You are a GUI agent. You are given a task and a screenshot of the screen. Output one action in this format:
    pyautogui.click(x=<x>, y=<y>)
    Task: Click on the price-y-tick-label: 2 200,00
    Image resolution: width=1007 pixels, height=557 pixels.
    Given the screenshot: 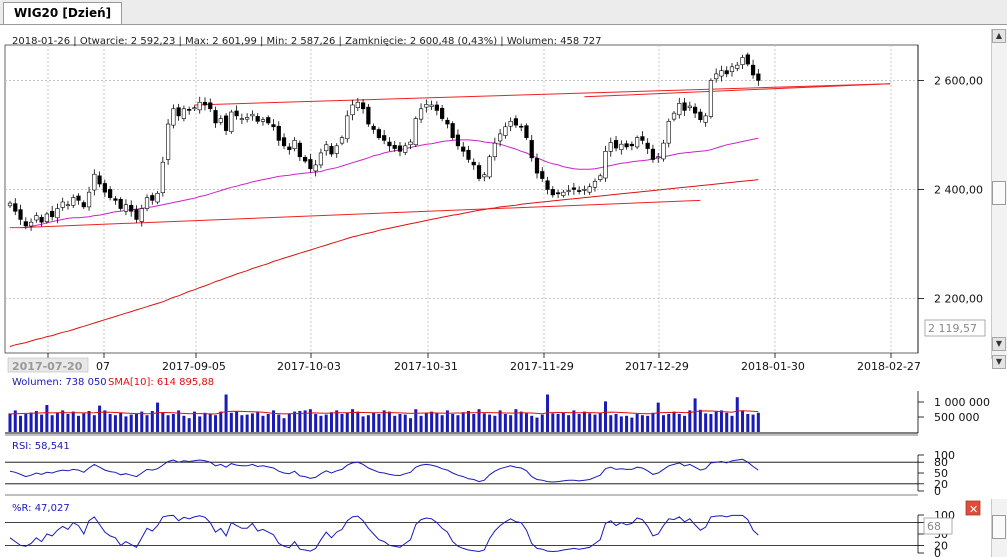 What is the action you would take?
    pyautogui.click(x=958, y=298)
    